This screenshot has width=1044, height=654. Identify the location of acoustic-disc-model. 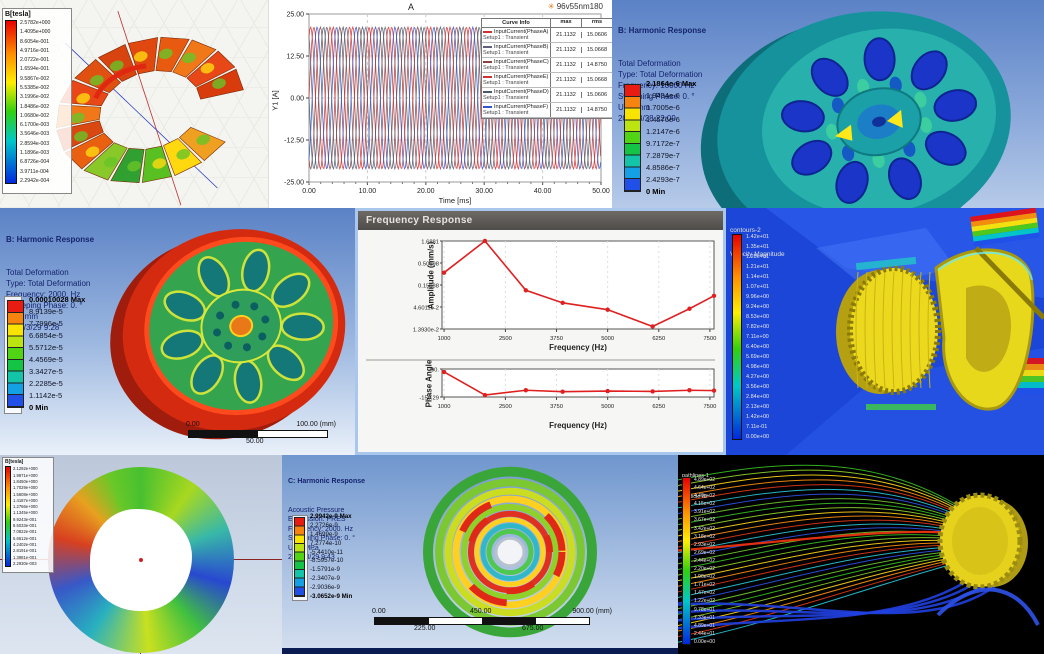
(510, 552).